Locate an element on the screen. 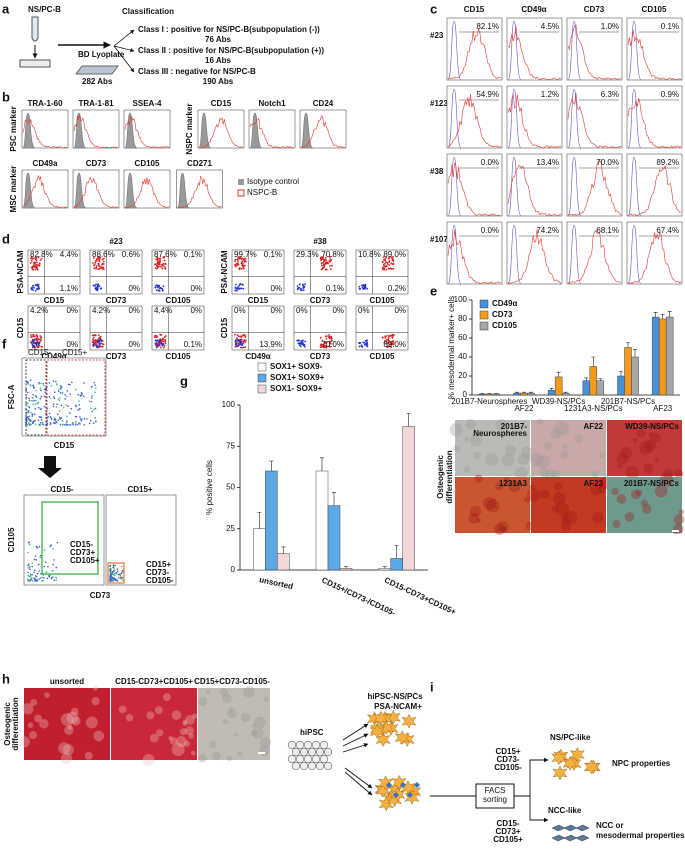  quadrant-label: 13.9% is located at coordinates (270, 344).